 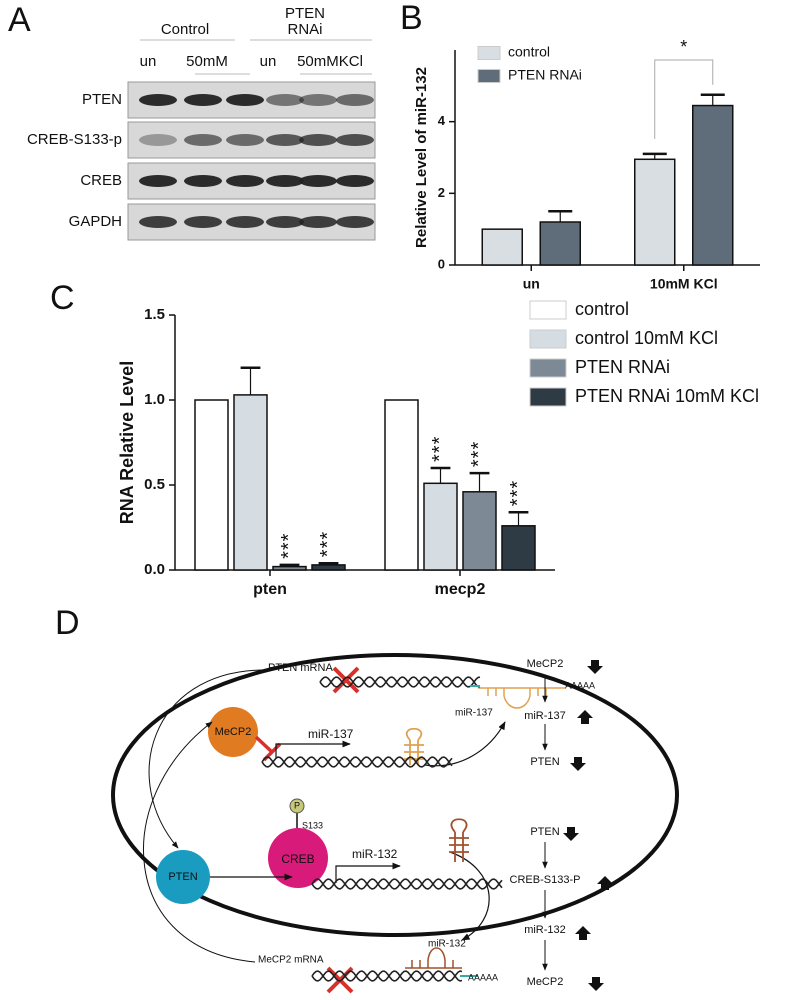 What do you see at coordinates (291, 960) in the screenshot?
I see `diagram-label: MeCP2 mRNA` at bounding box center [291, 960].